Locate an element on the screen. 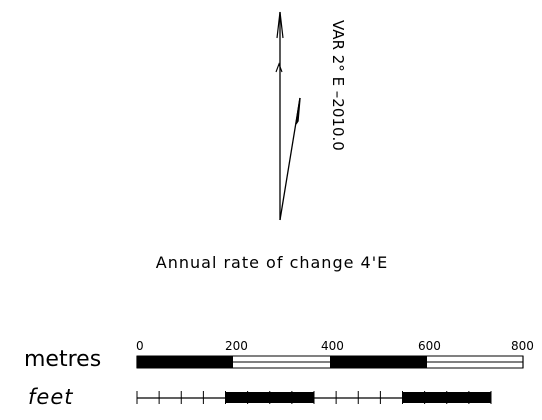 The width and height of the screenshot is (542, 420). feet-ticks is located at coordinates (314, 397).